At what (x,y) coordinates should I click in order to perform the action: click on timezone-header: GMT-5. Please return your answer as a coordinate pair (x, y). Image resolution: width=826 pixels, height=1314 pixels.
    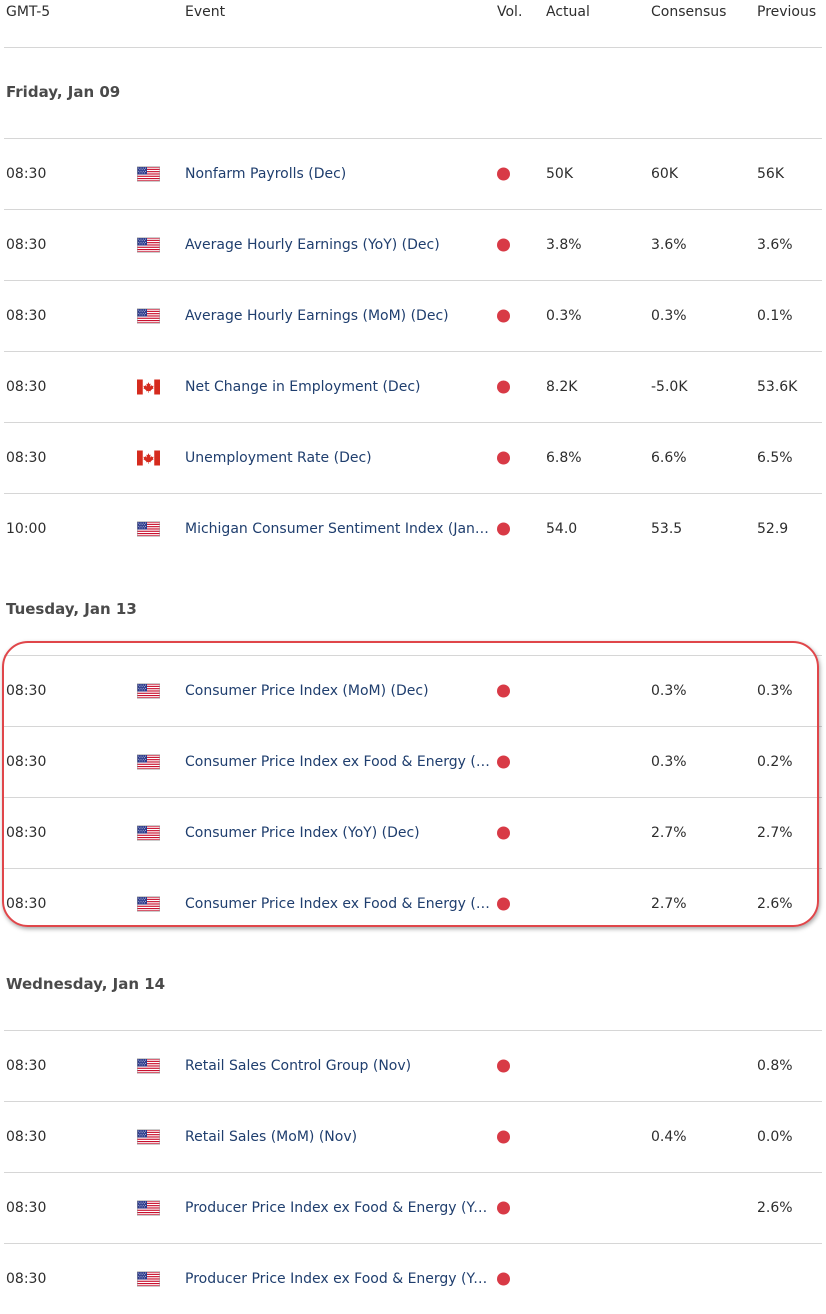
    Looking at the image, I should click on (28, 12).